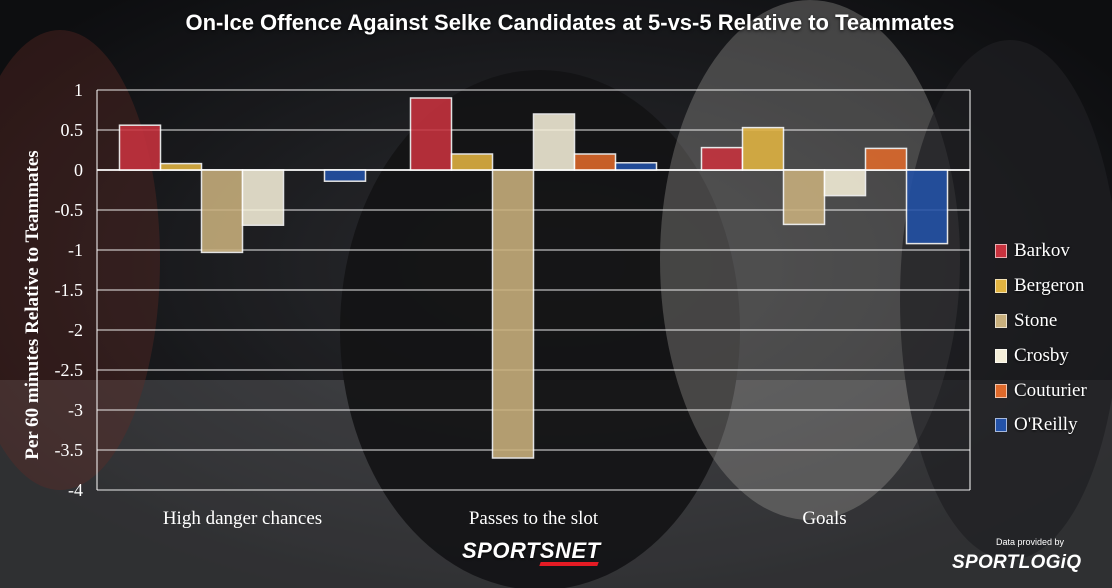 This screenshot has height=588, width=1112. What do you see at coordinates (242, 518) in the screenshot?
I see `x-category-label: High danger chances` at bounding box center [242, 518].